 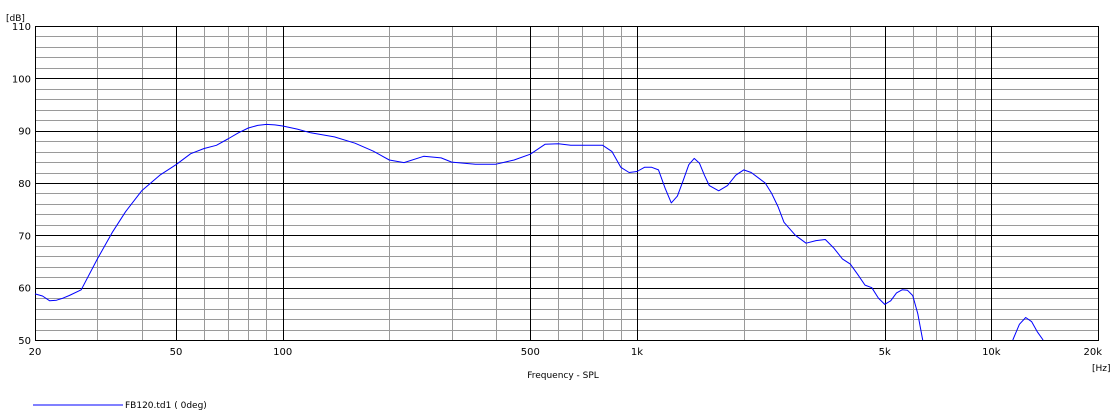 I want to click on legend-entry-label: FB120.td1 ( 0deg), so click(x=166, y=406).